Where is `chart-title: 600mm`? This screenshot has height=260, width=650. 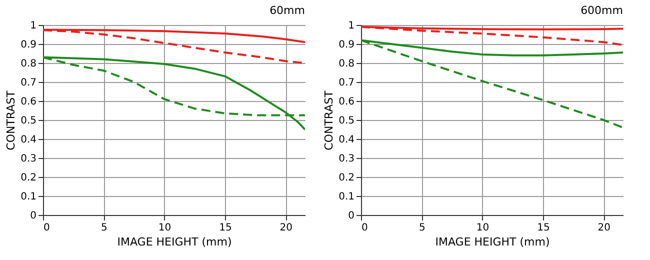
chart-title: 600mm is located at coordinates (601, 10).